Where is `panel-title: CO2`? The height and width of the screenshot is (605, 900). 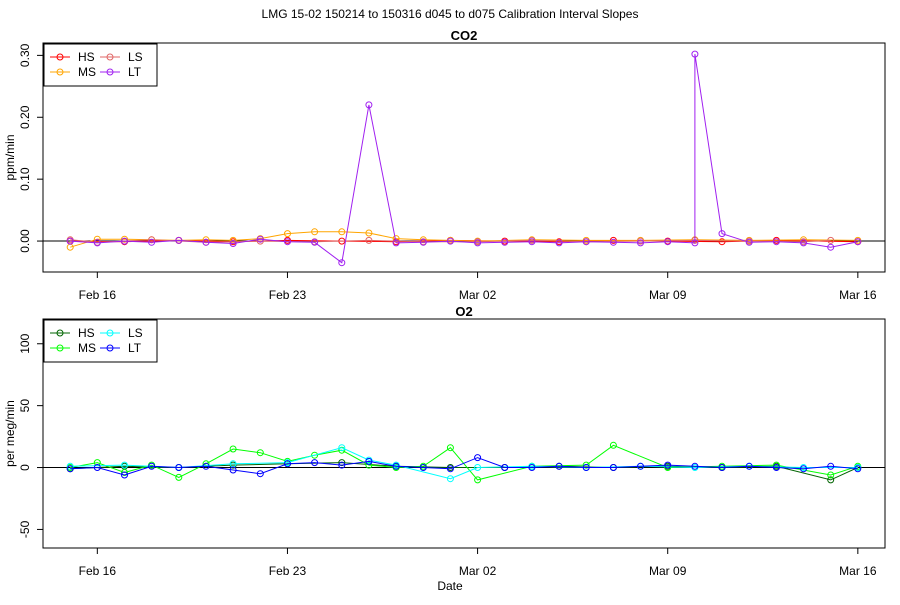 panel-title: CO2 is located at coordinates (464, 35).